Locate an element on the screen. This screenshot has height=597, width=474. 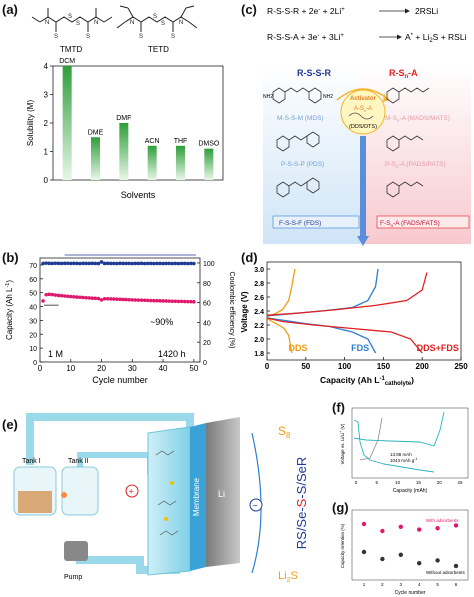
panel-f-label: (f) is located at coordinates (338, 407).